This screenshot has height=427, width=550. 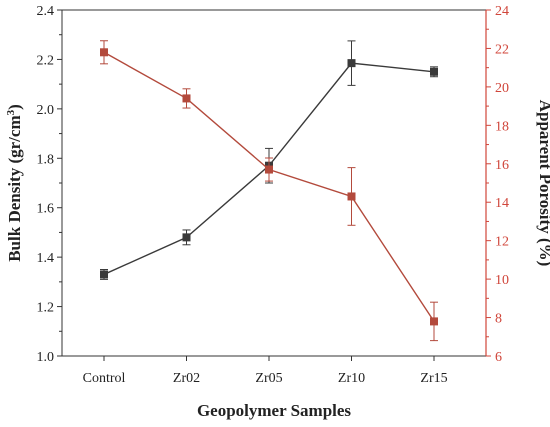 What do you see at coordinates (543, 183) in the screenshot?
I see `right-axis-title: Apparent Porosity (%)` at bounding box center [543, 183].